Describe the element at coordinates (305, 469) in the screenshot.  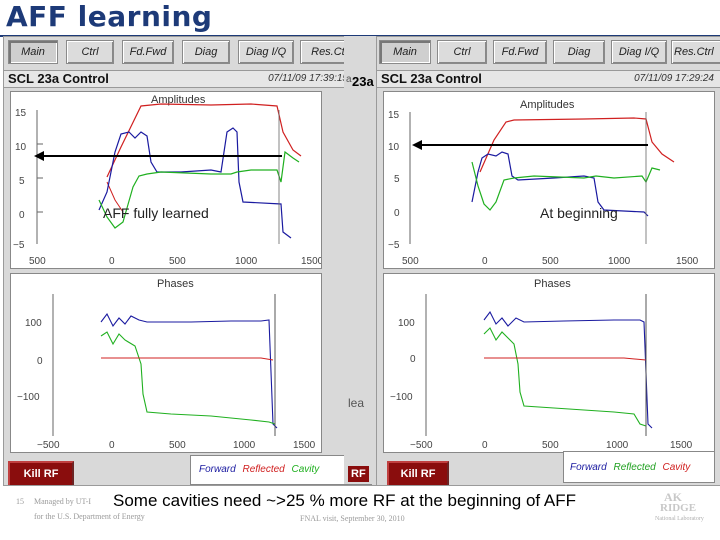
I see `left-legend-cavity: Cavity` at that location.